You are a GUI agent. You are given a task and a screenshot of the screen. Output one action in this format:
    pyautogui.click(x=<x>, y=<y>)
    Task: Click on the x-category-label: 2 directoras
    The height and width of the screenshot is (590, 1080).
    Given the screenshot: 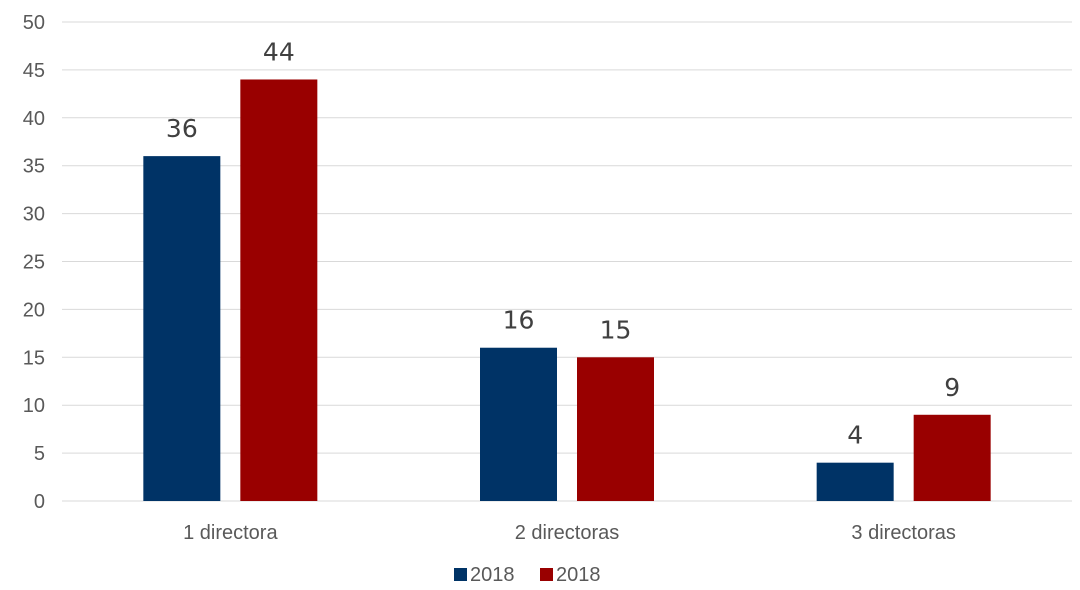 What is the action you would take?
    pyautogui.click(x=567, y=533)
    